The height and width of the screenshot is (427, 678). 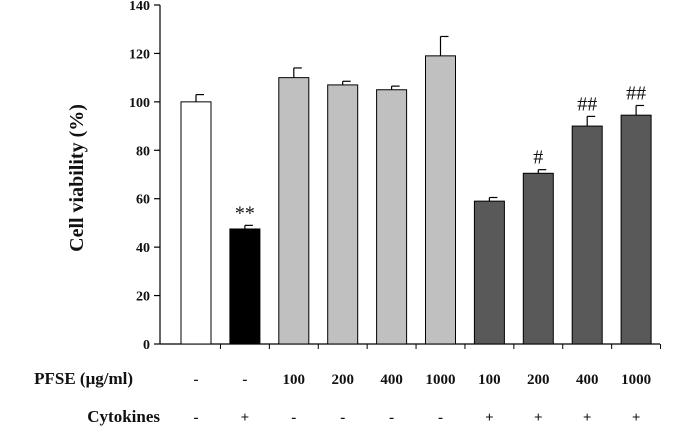 What do you see at coordinates (77, 178) in the screenshot?
I see `y-axis-title: Cell viability (%)` at bounding box center [77, 178].